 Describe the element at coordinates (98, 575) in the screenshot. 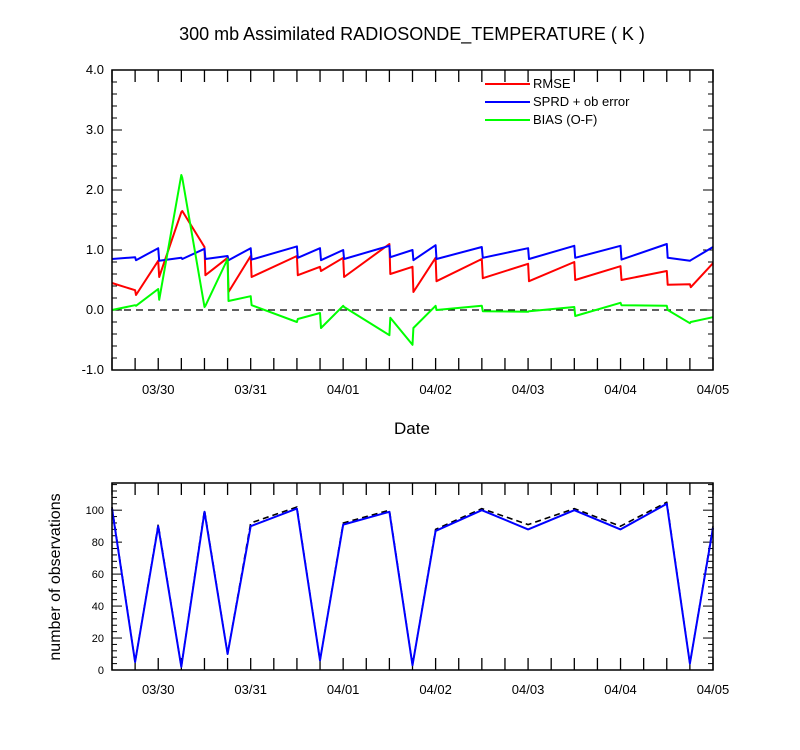

I see `y-tick-label-60: 60` at that location.